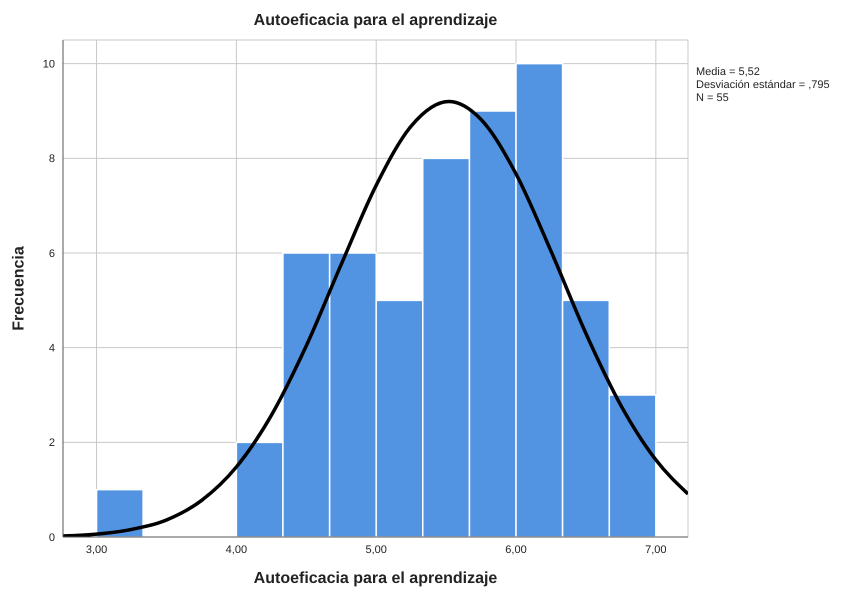  What do you see at coordinates (51, 348) in the screenshot?
I see `y-tick-label: 4` at bounding box center [51, 348].